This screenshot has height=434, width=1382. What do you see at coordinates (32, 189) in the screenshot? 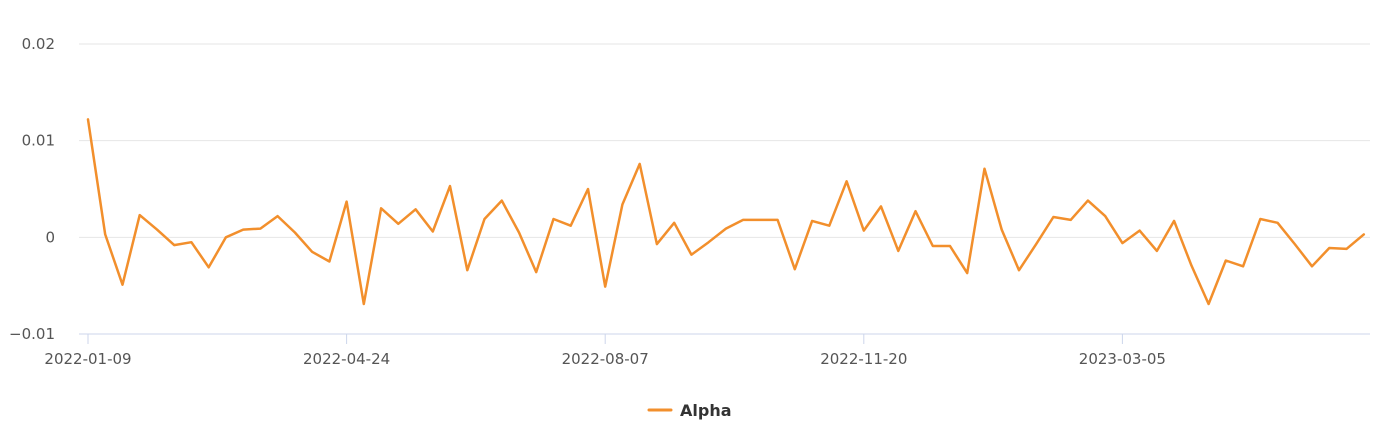
I see `y-axis-labels: 0.02 0.01 0 −0.01` at bounding box center [32, 189].